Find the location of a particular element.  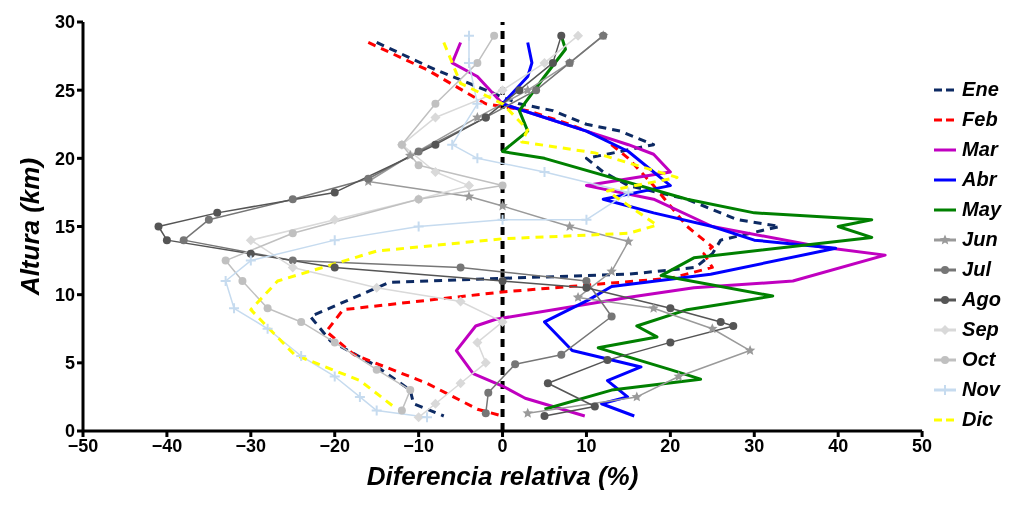

legend-label: Oct is located at coordinates (979, 359).